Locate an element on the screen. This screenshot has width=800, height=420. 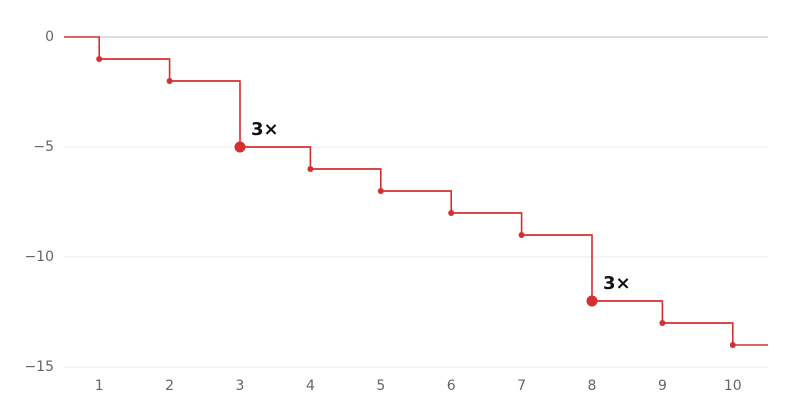
x-tick-label: 3 is located at coordinates (240, 386).